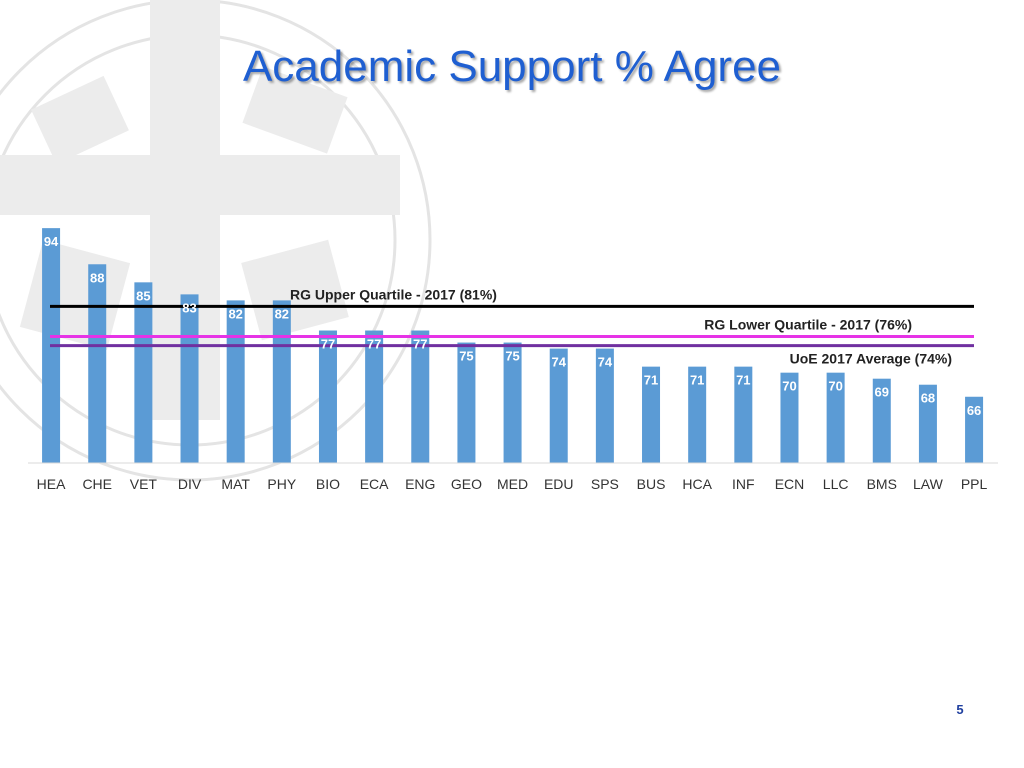  I want to click on tick-label-law: LAW, so click(928, 484).